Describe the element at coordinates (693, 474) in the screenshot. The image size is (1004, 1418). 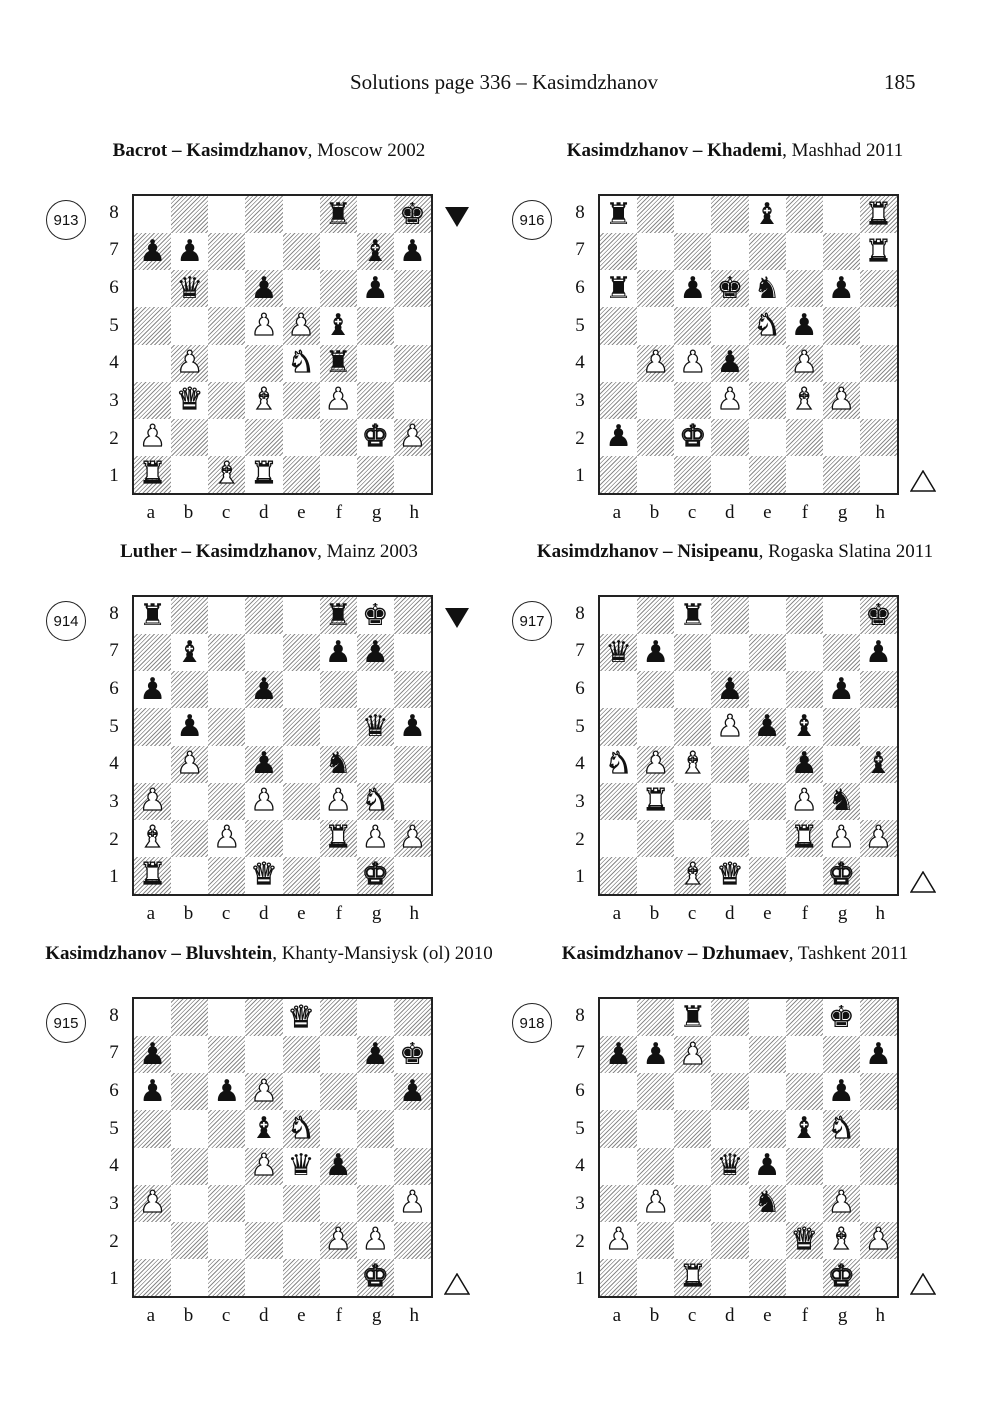
I see `square-c1` at that location.